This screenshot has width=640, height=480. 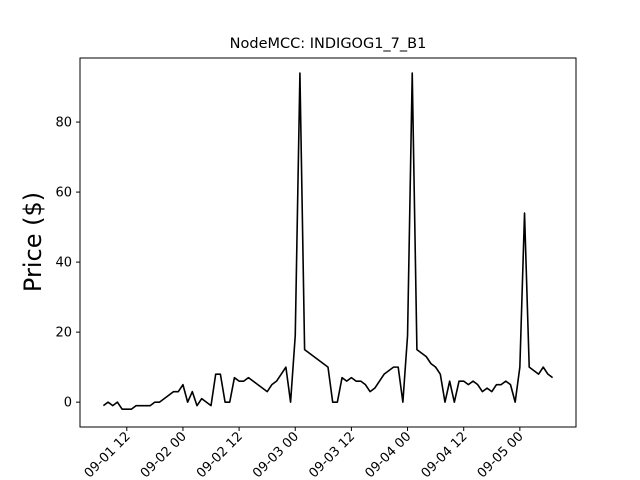 I want to click on y-tick-label: 40, so click(x=63, y=263).